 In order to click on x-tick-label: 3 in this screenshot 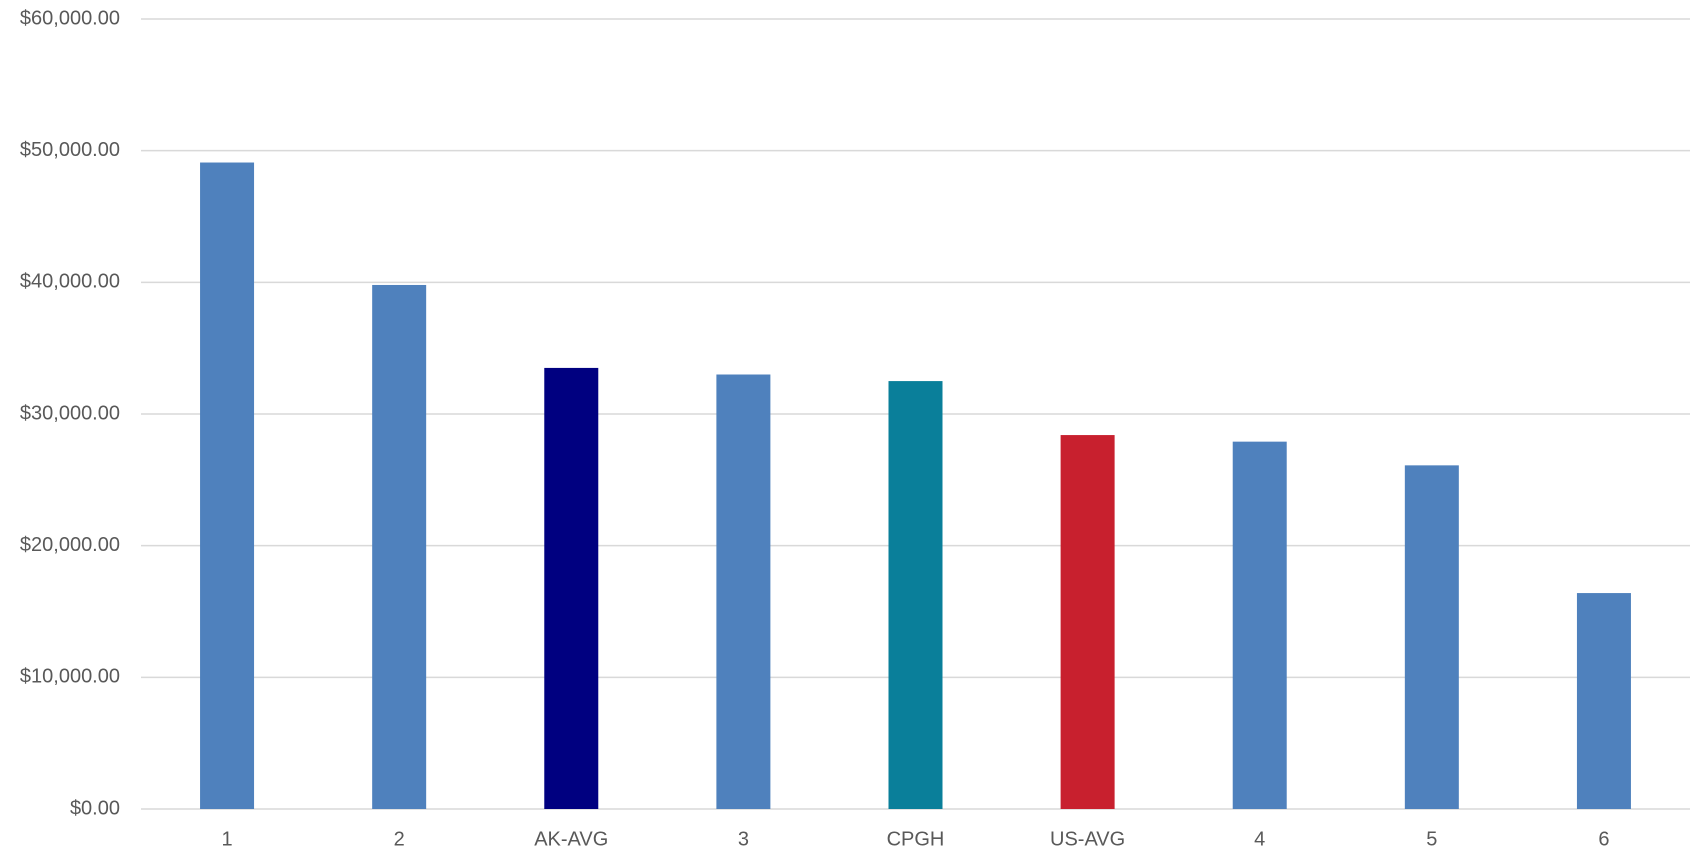, I will do `click(743, 839)`.